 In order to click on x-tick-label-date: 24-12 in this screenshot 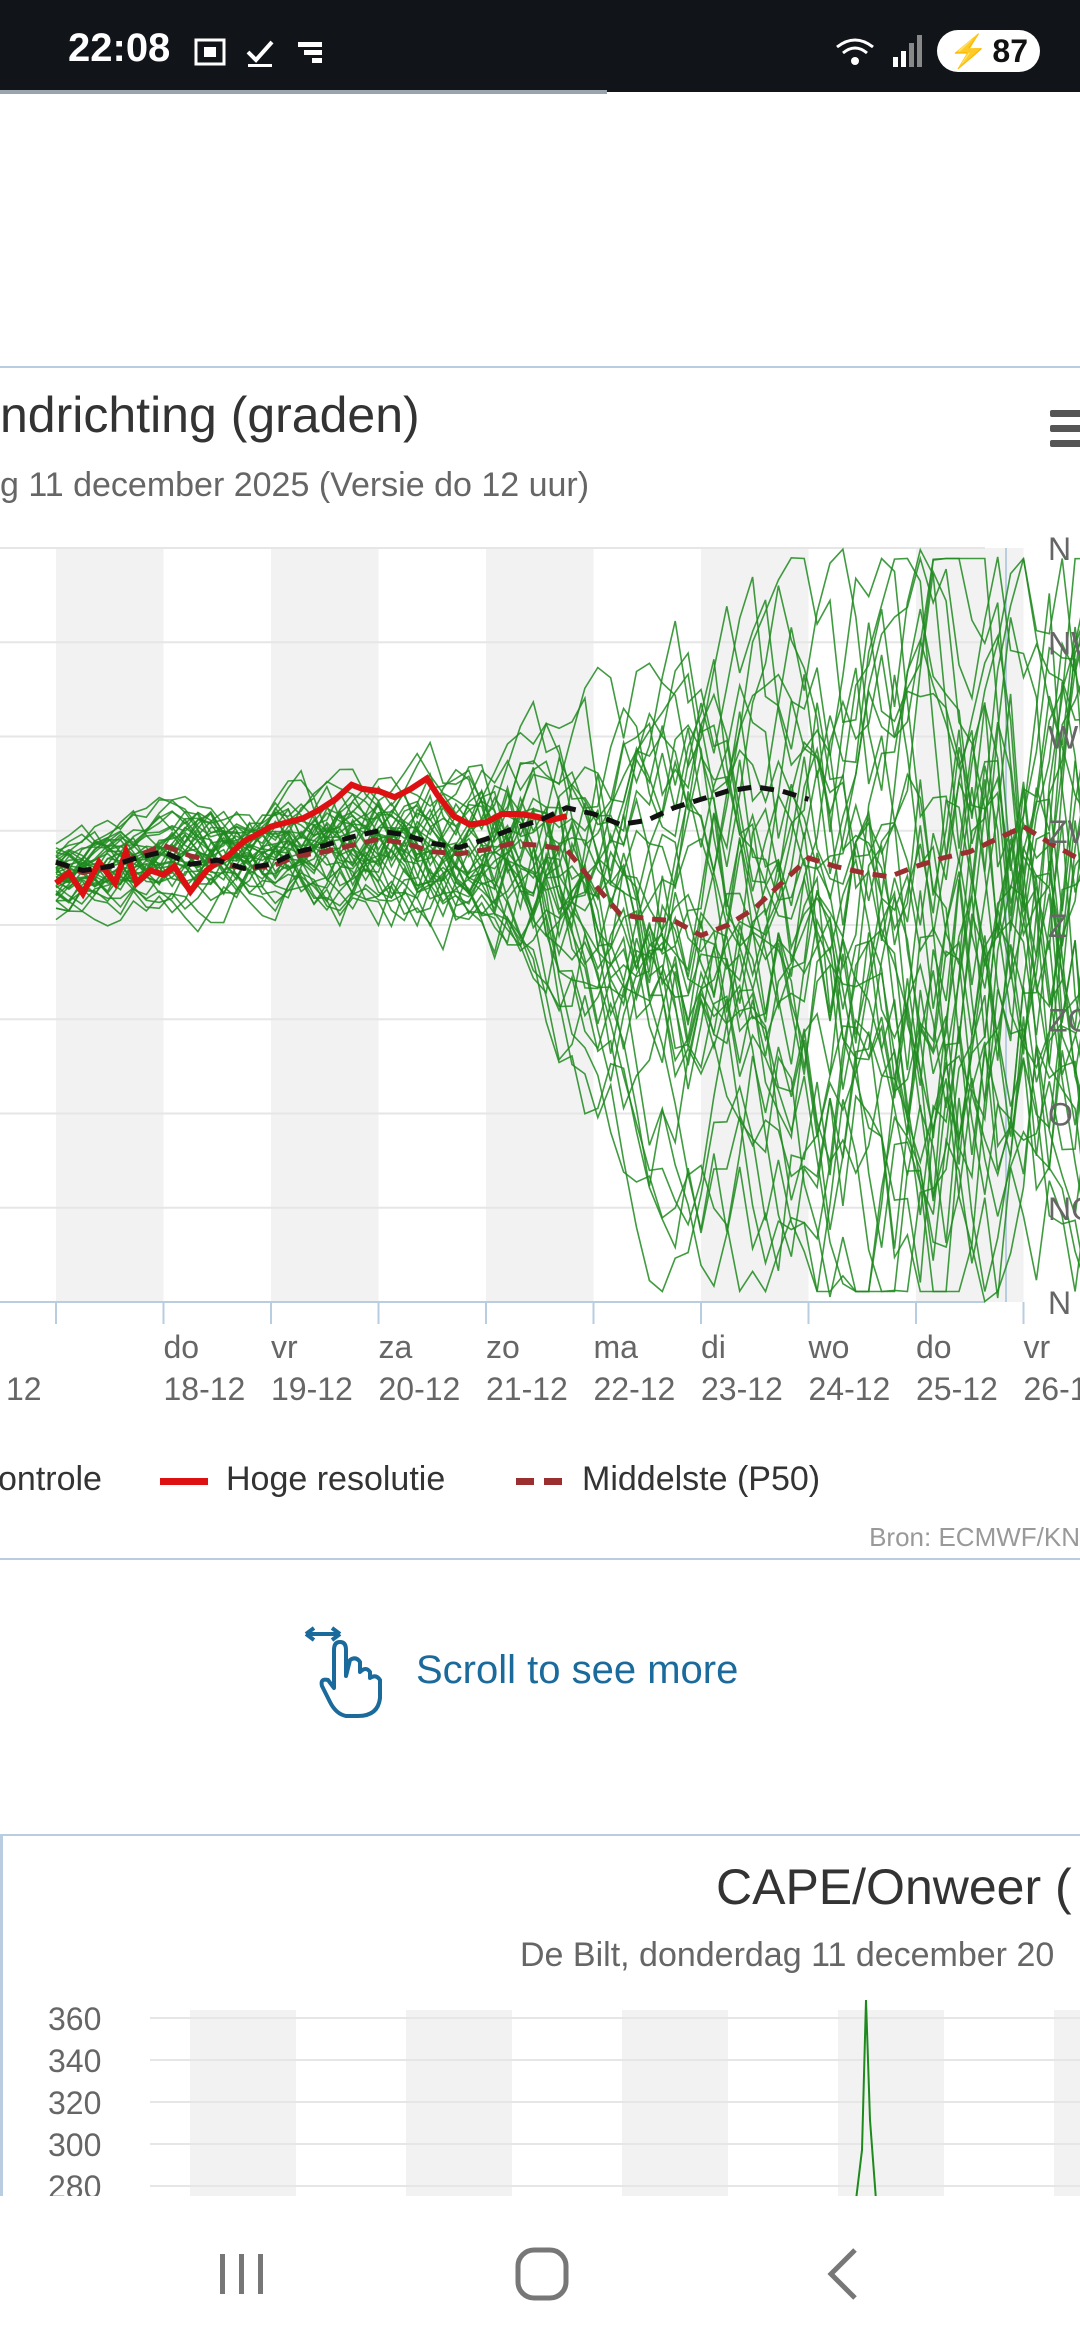, I will do `click(850, 1389)`.